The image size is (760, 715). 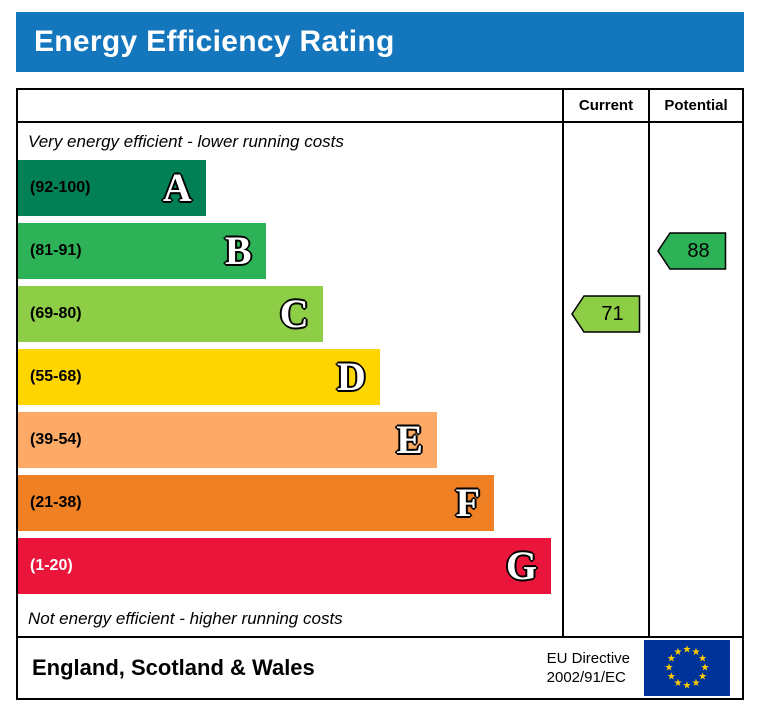 I want to click on band-row-c: (69-80) C, so click(x=290, y=317).